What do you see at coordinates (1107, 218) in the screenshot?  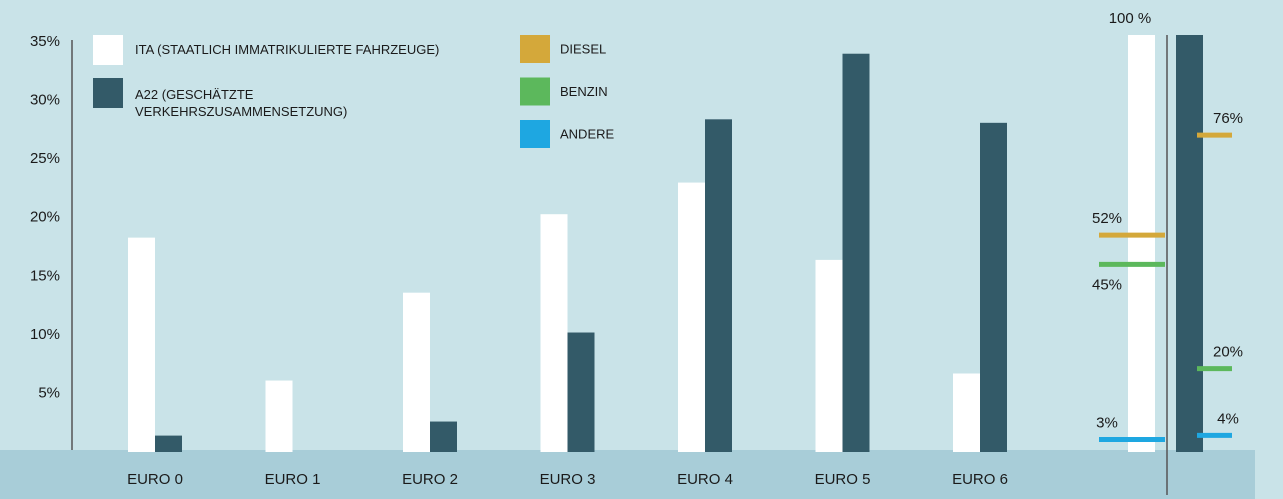 I see `fuel-label: 52%` at bounding box center [1107, 218].